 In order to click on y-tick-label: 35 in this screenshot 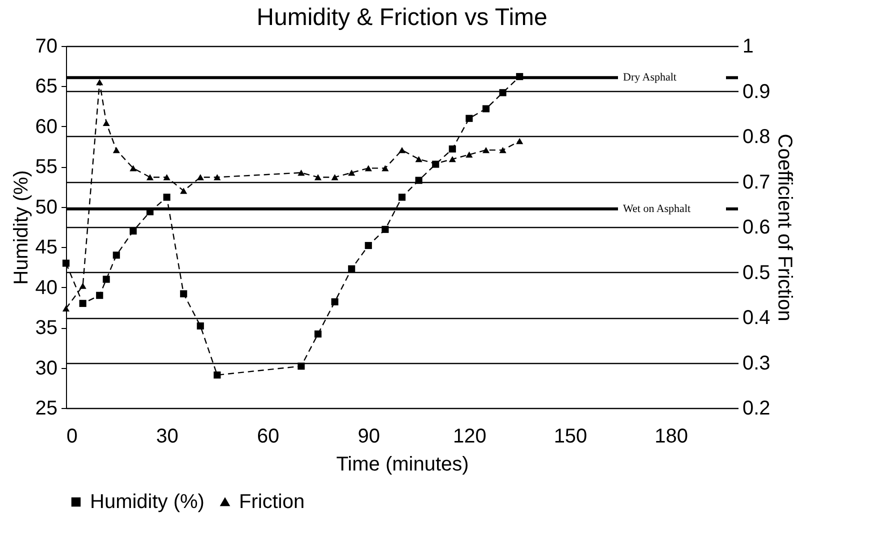, I will do `click(46, 328)`.